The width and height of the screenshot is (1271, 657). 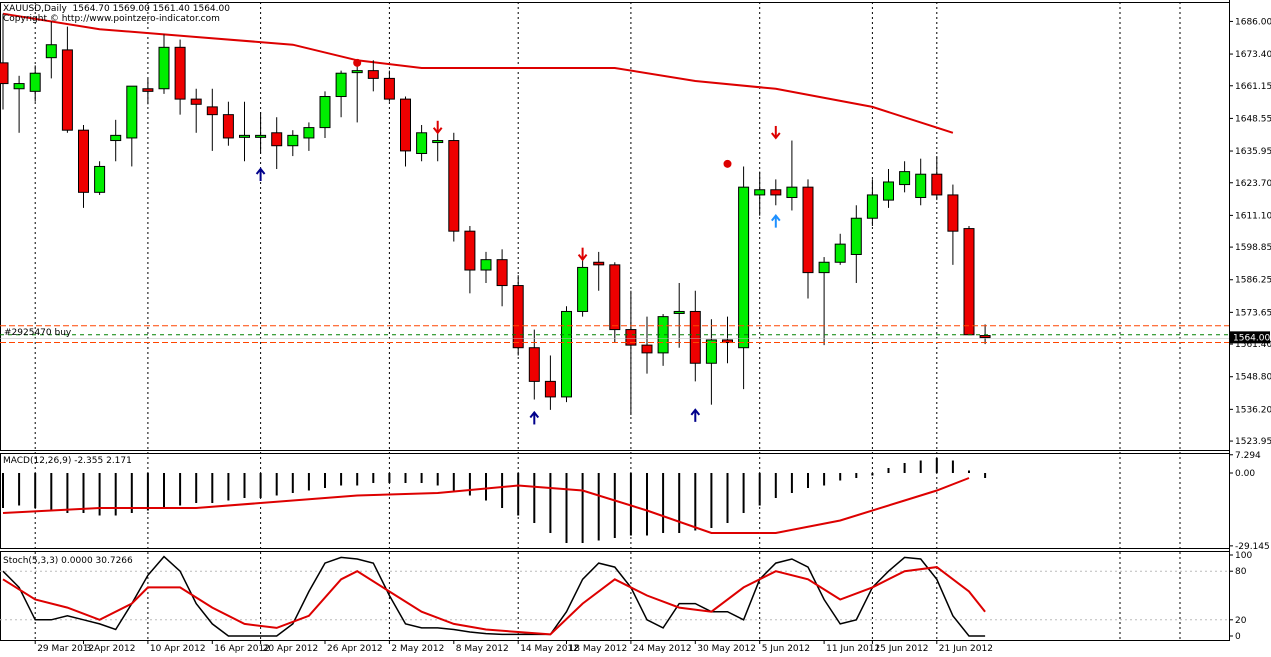 What do you see at coordinates (1253, 119) in the screenshot?
I see `price-tick-label: 1648.55` at bounding box center [1253, 119].